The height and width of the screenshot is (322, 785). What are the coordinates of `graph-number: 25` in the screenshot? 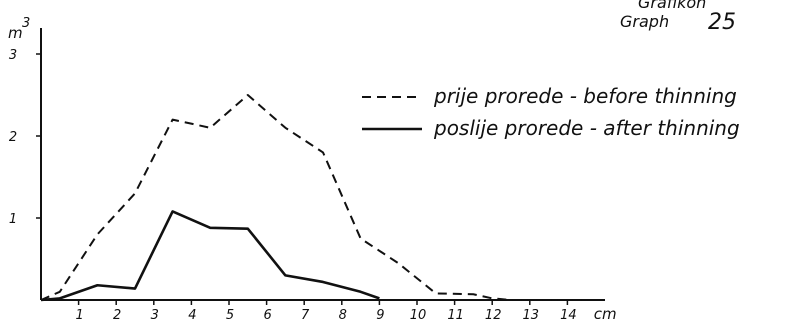 It's located at (722, 22).